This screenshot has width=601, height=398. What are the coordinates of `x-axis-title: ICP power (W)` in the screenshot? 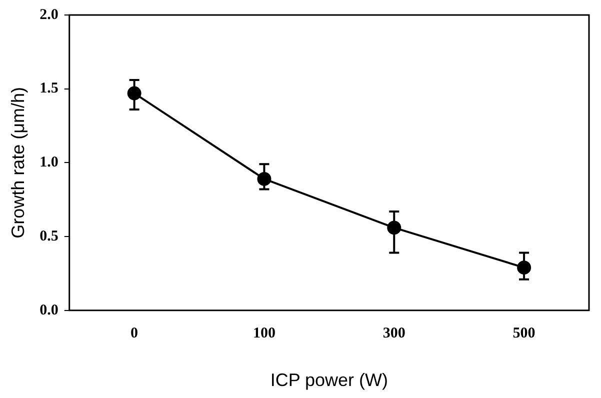 It's located at (329, 380).